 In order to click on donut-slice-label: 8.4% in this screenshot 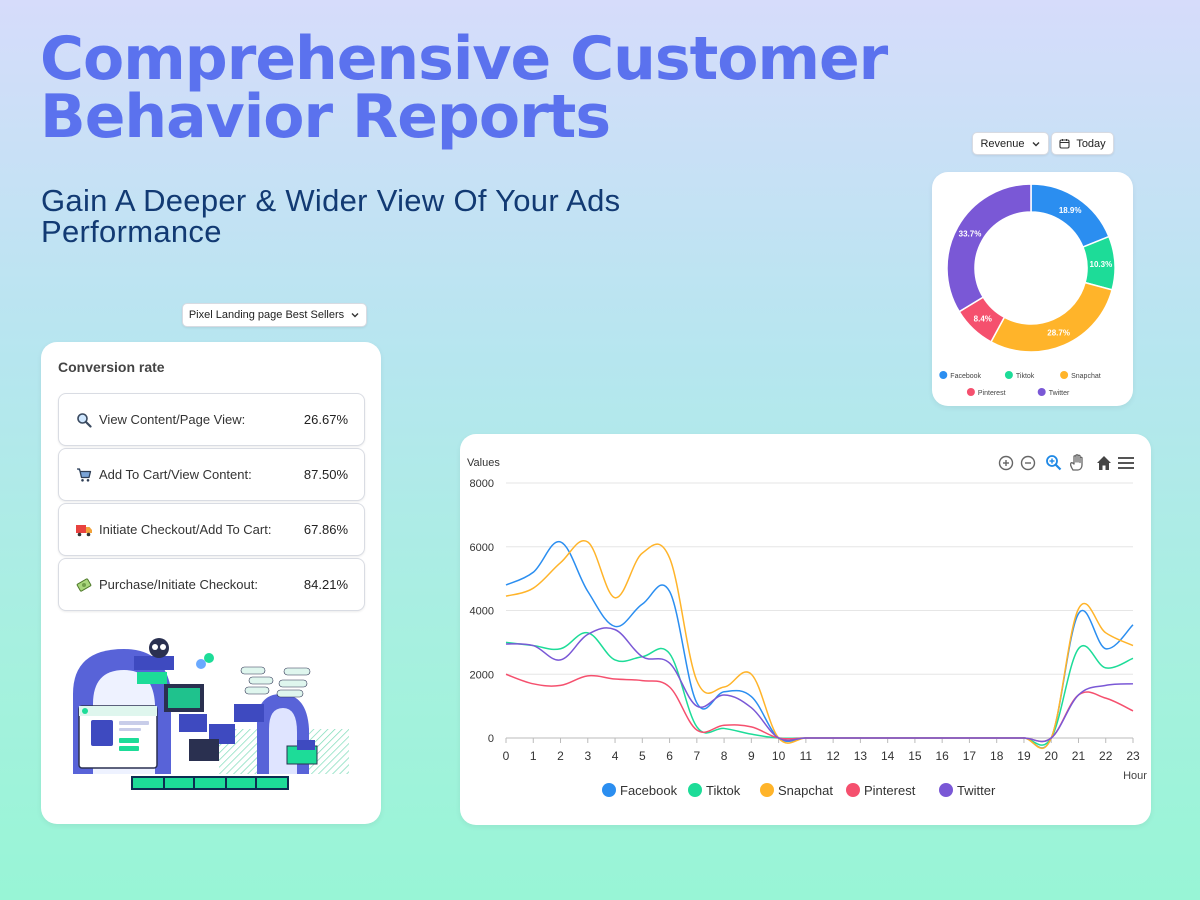, I will do `click(983, 319)`.